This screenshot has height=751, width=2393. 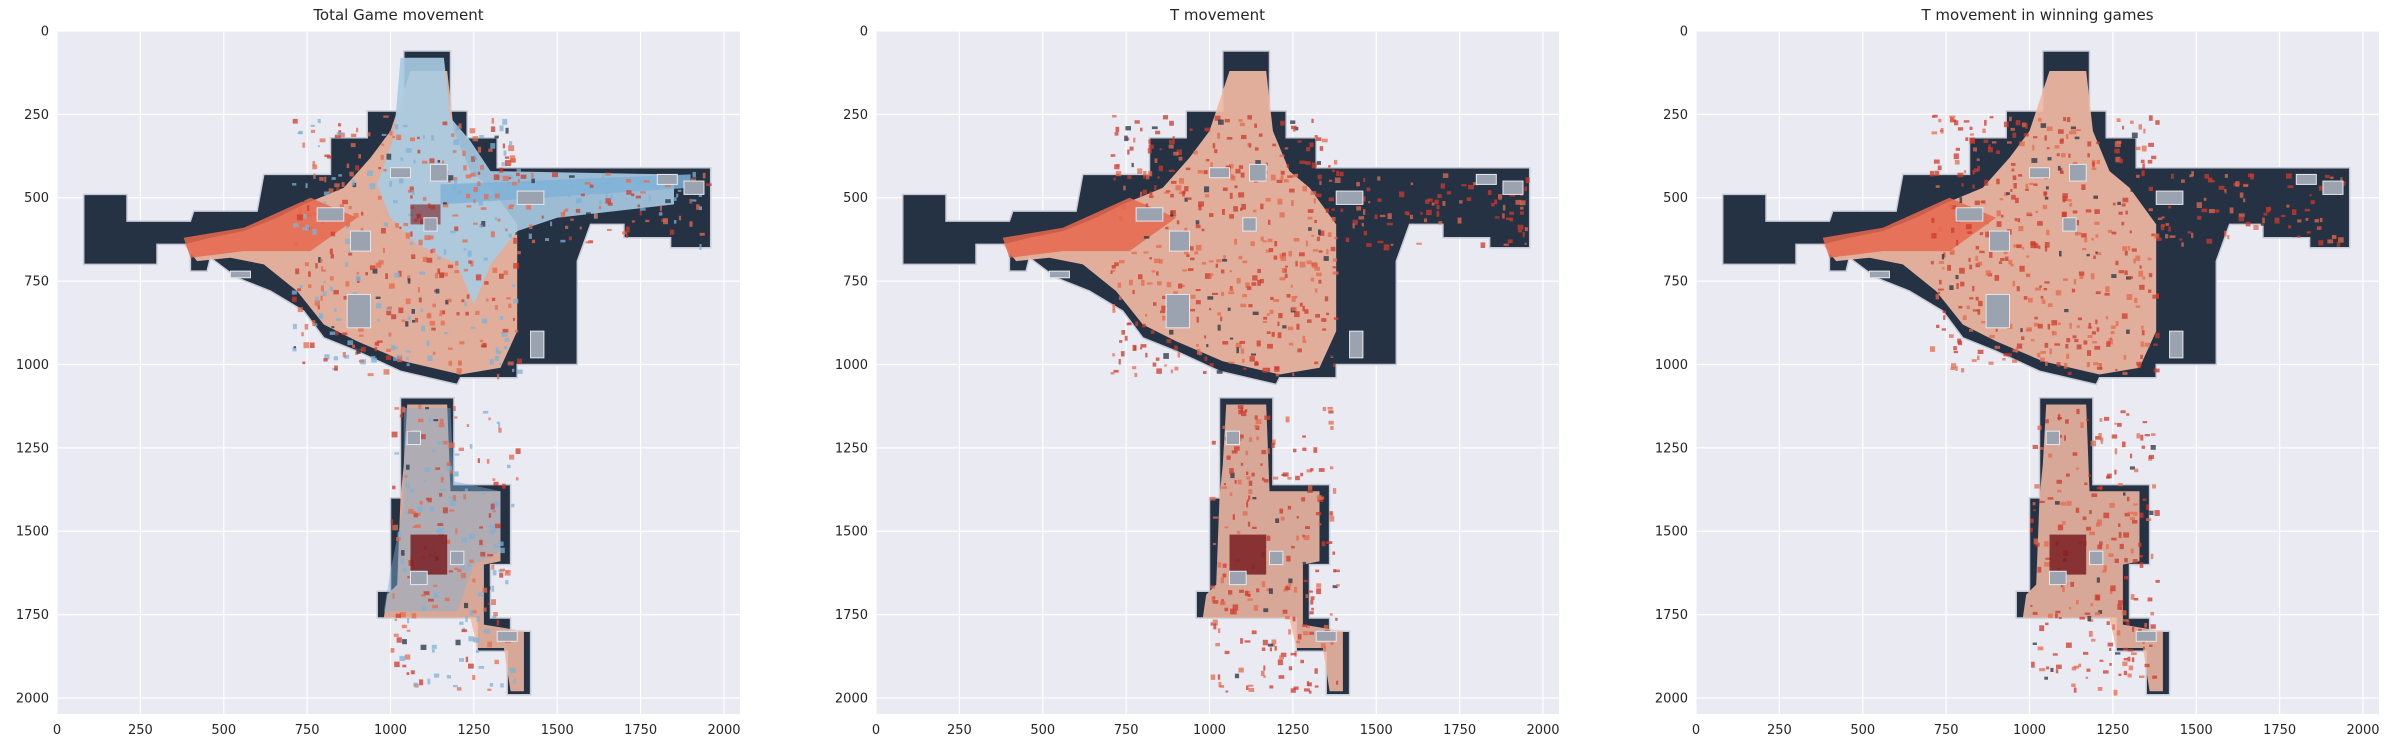 I want to click on heat-streak, so click(x=1089, y=227).